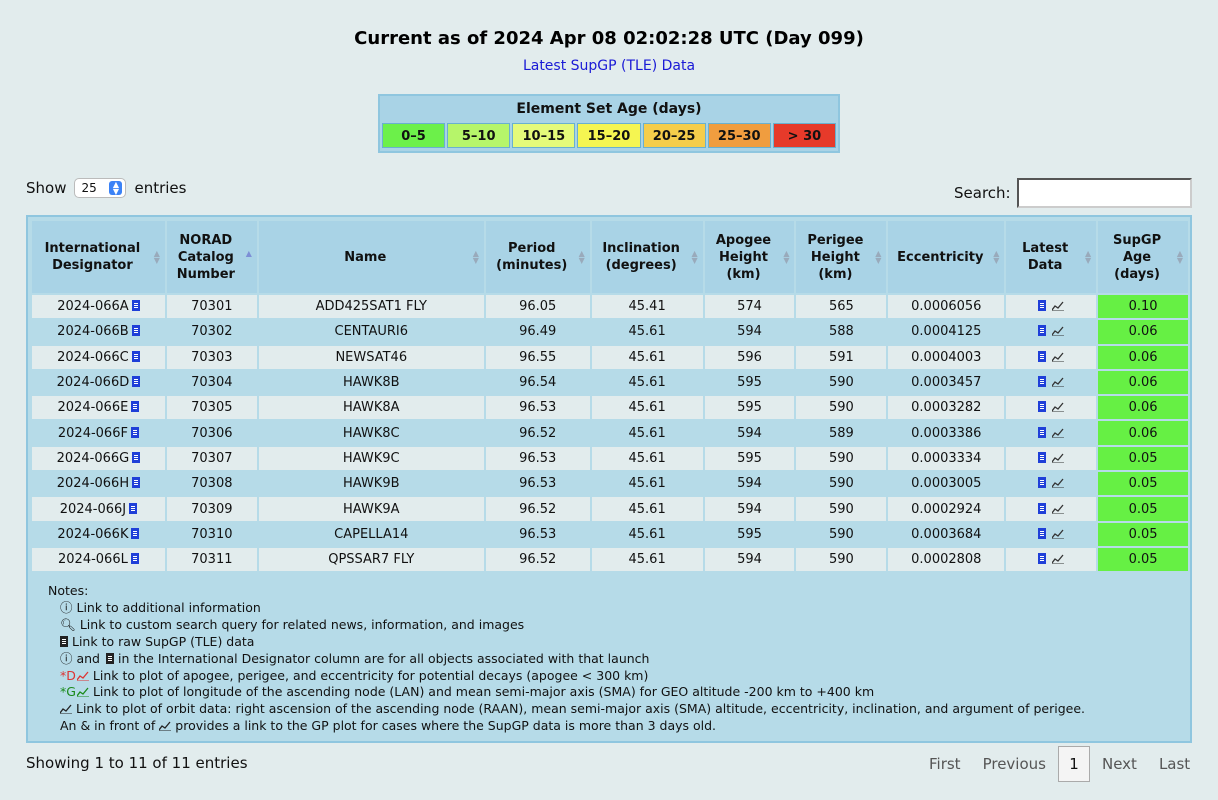 The width and height of the screenshot is (1218, 800). Describe the element at coordinates (945, 764) in the screenshot. I see `first-page-button: First` at that location.